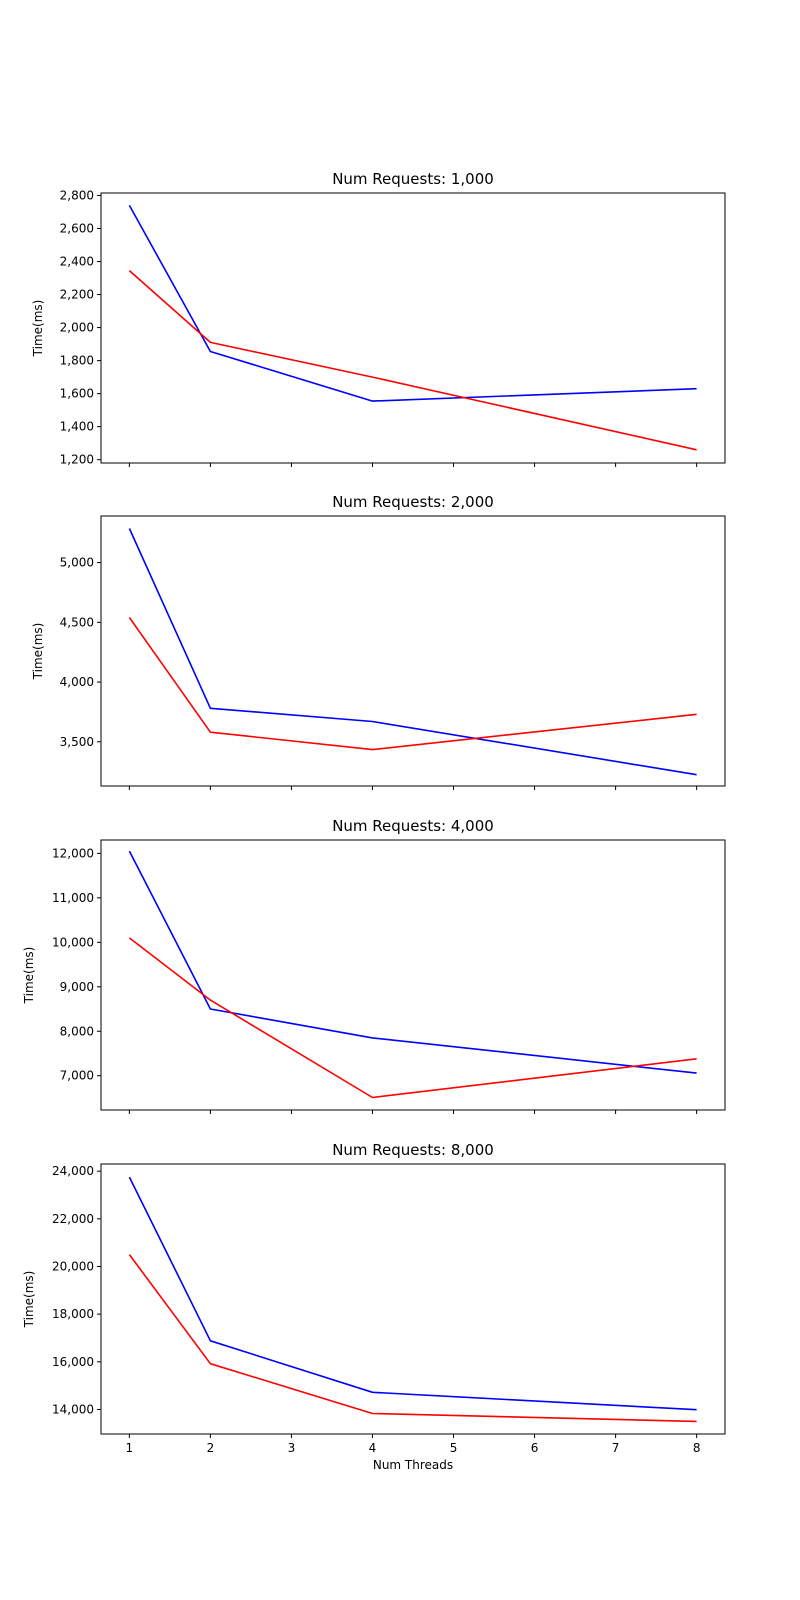 This screenshot has width=800, height=1600. Describe the element at coordinates (535, 1448) in the screenshot. I see `x-tick-label: 6` at that location.